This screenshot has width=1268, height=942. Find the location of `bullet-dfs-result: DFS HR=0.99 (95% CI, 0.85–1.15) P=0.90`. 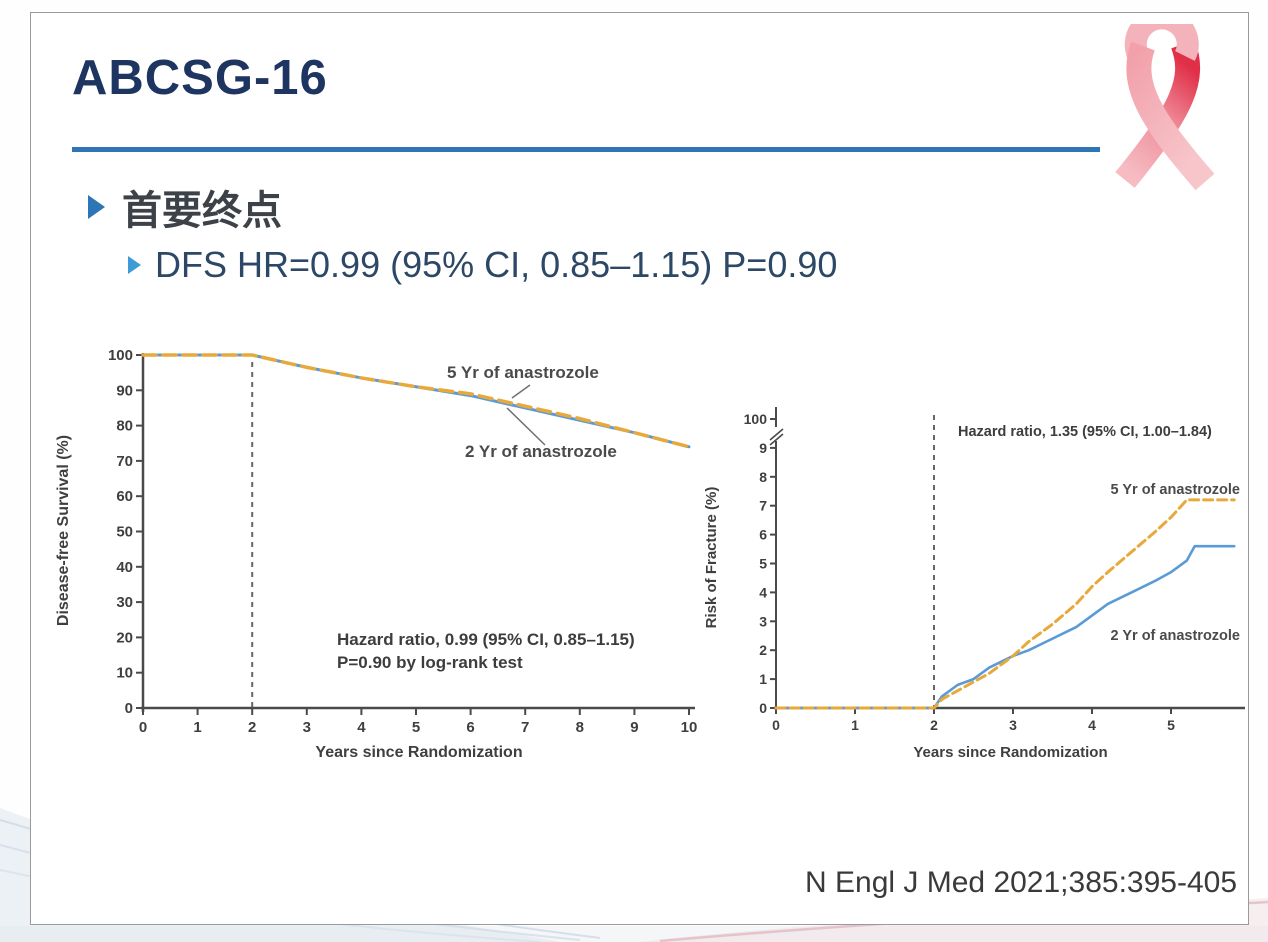

bullet-dfs-result: DFS HR=0.99 (95% CI, 0.85–1.15) P=0.90 is located at coordinates (482, 265).